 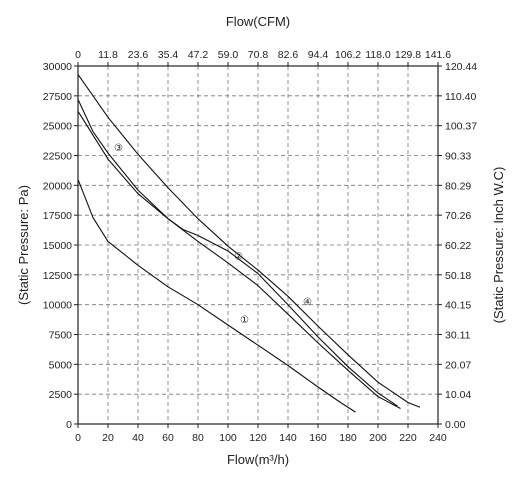 What do you see at coordinates (378, 438) in the screenshot?
I see `x-tick-label: 200` at bounding box center [378, 438].